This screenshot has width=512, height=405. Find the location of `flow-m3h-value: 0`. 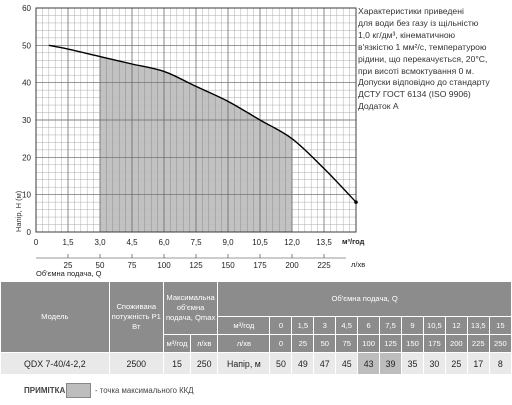

flow-m3h-value: 0 is located at coordinates (281, 325).